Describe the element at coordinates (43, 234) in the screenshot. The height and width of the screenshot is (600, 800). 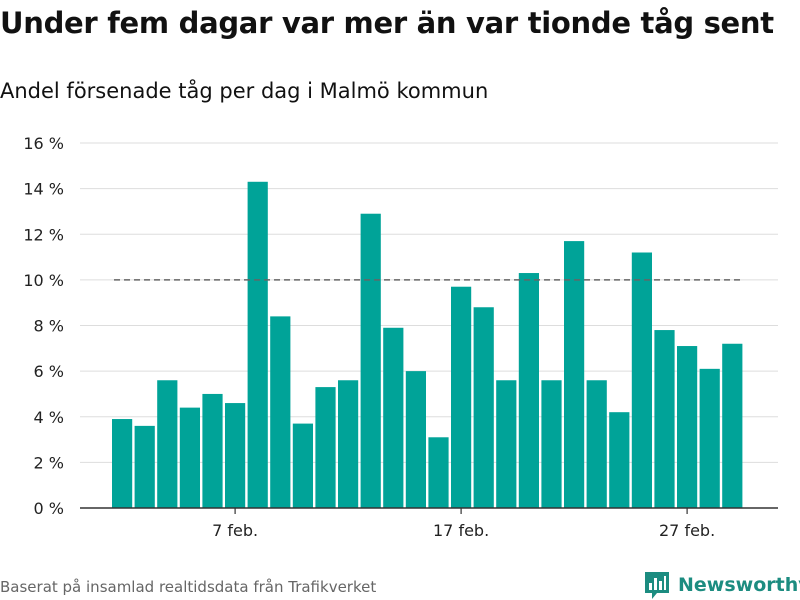
I see `y-tick-label: 12 %` at that location.